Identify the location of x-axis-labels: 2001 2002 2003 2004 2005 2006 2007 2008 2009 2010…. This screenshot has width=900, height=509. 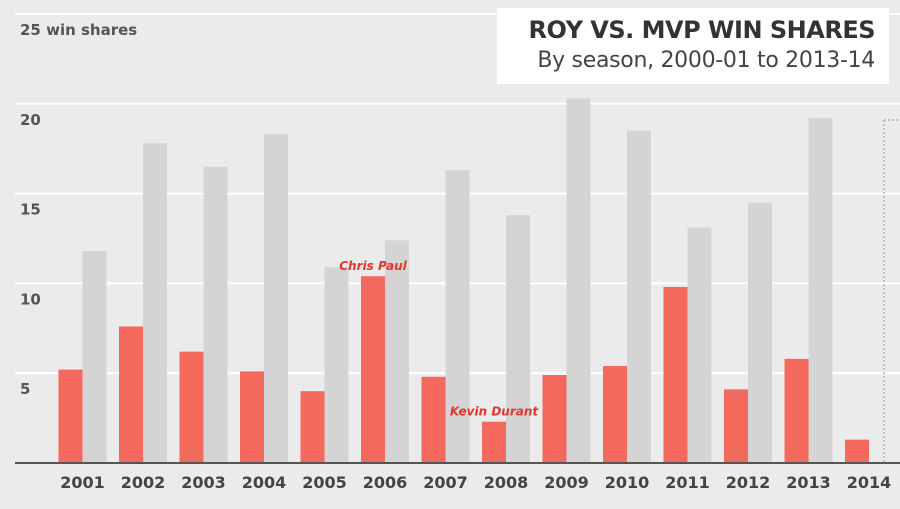
(475, 482).